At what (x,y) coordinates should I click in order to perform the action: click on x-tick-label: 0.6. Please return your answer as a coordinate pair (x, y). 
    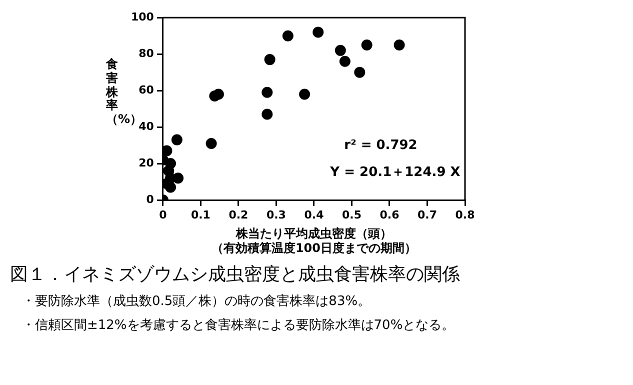
    Looking at the image, I should click on (390, 215).